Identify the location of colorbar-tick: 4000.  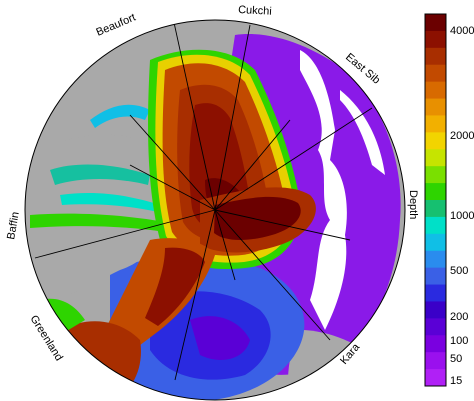
(462, 31).